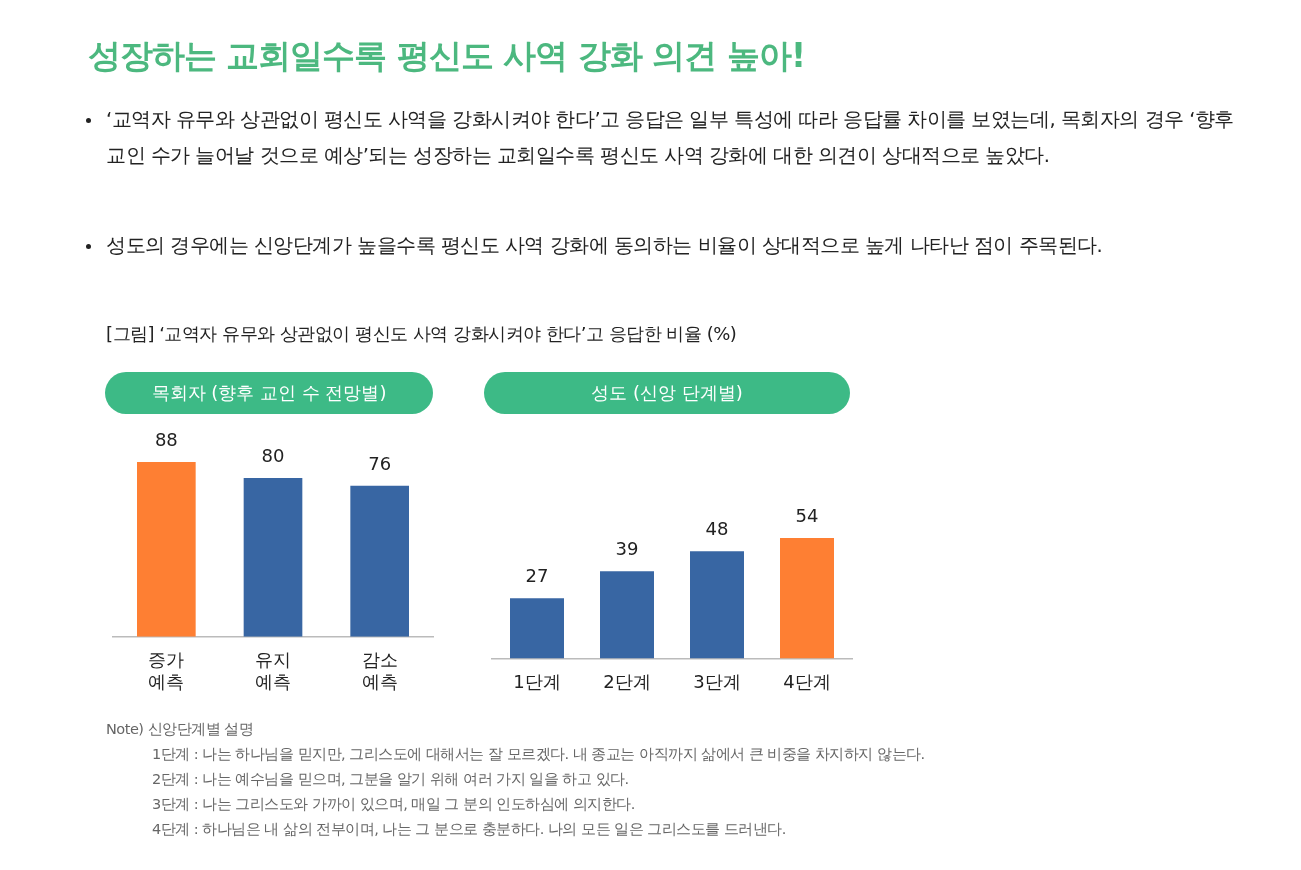 The image size is (1301, 870). Describe the element at coordinates (379, 670) in the screenshot. I see `x-tick-label: 감소 예측` at that location.